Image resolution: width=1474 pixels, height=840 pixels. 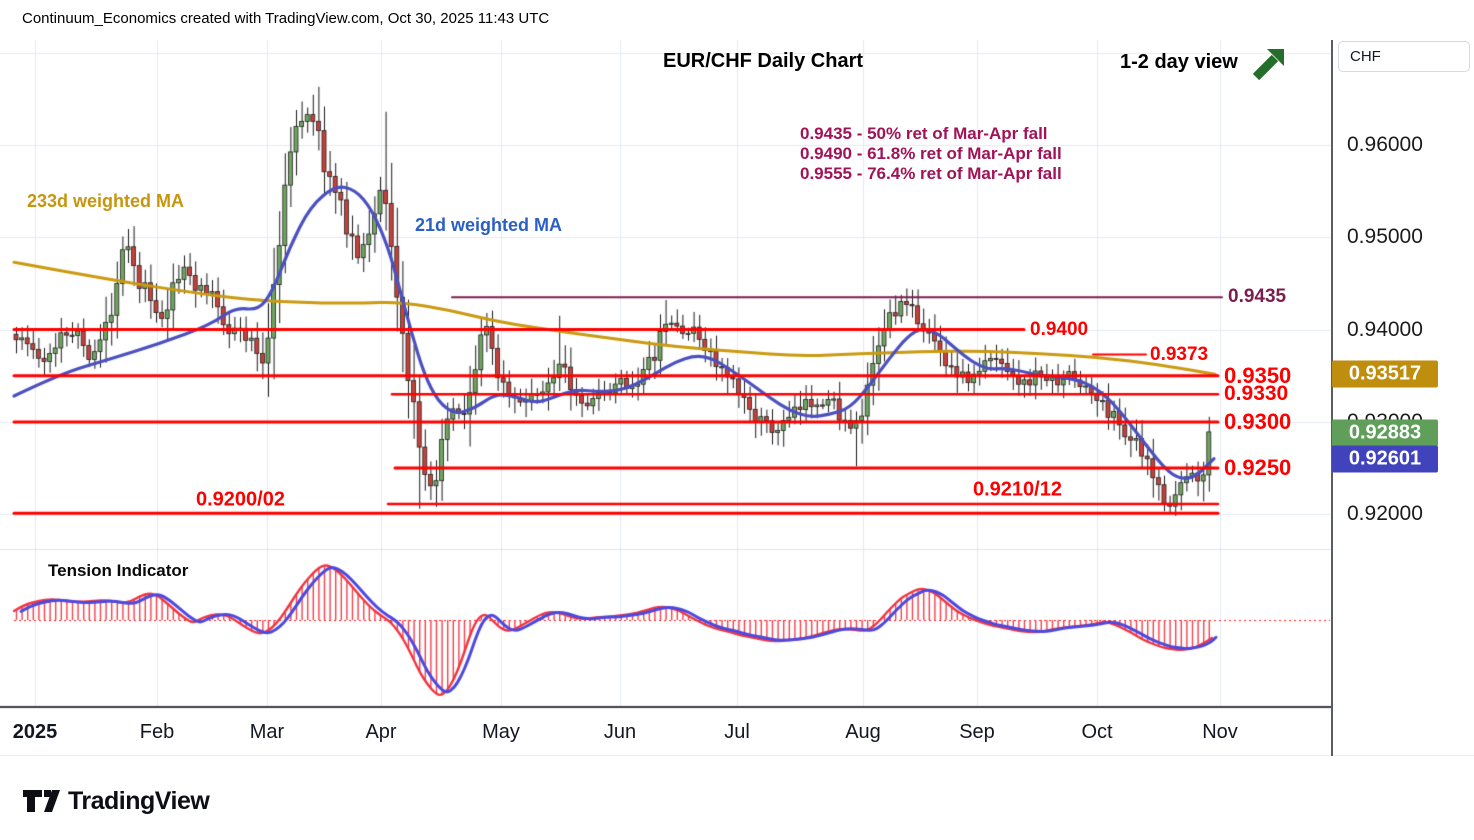 I want to click on x-axis-label-apr: Apr, so click(x=381, y=732).